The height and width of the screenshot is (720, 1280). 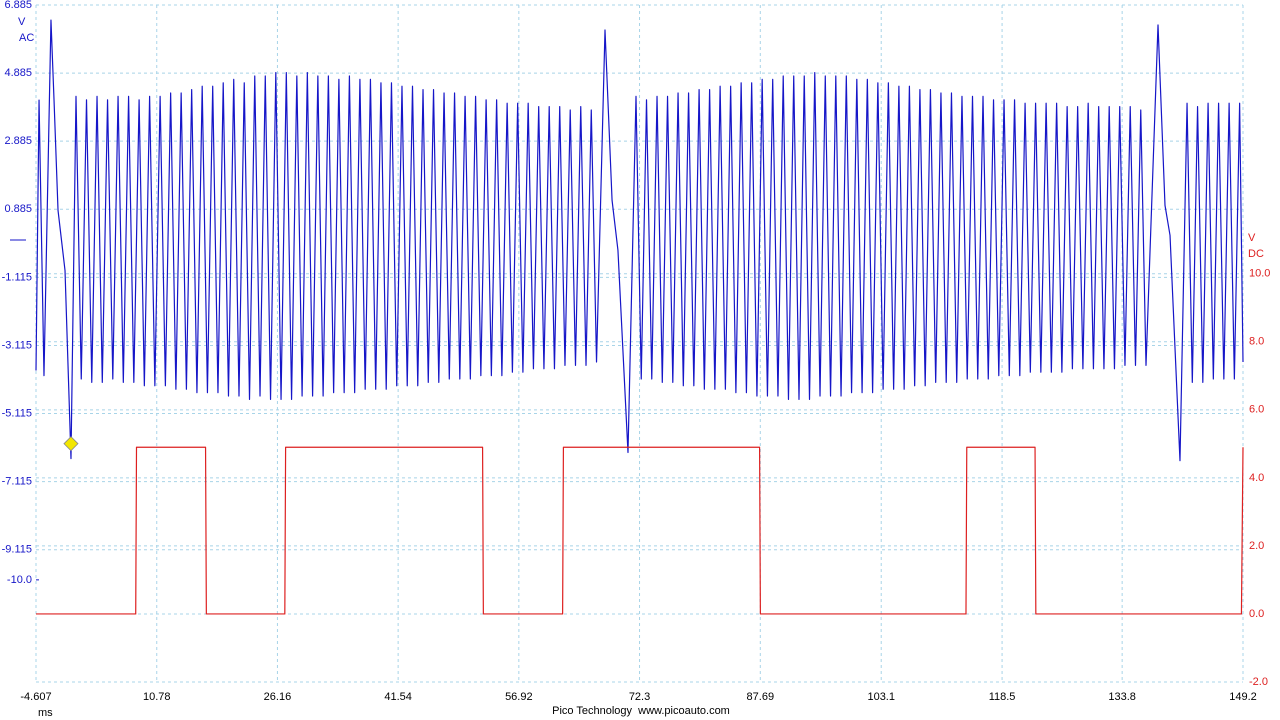 I want to click on x-tick-label: 118.5, so click(x=1002, y=697).